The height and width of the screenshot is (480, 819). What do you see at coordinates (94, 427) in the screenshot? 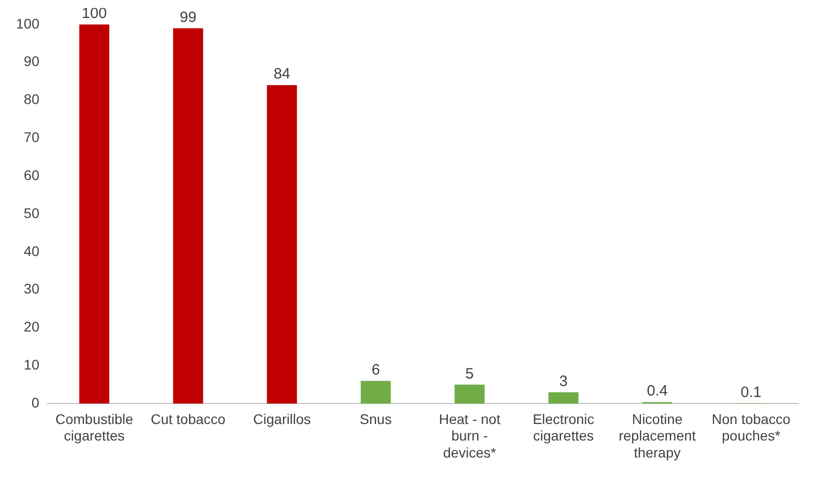
I see `x-tick-label: Combustible cigarettes` at bounding box center [94, 427].